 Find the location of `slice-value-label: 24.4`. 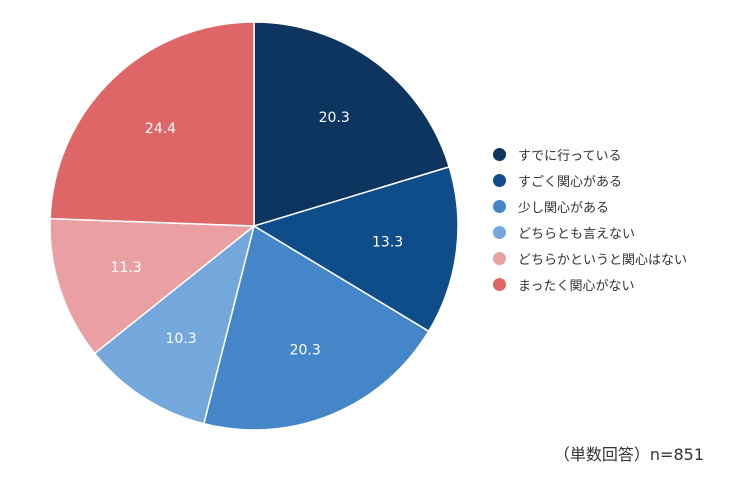

slice-value-label: 24.4 is located at coordinates (160, 129).